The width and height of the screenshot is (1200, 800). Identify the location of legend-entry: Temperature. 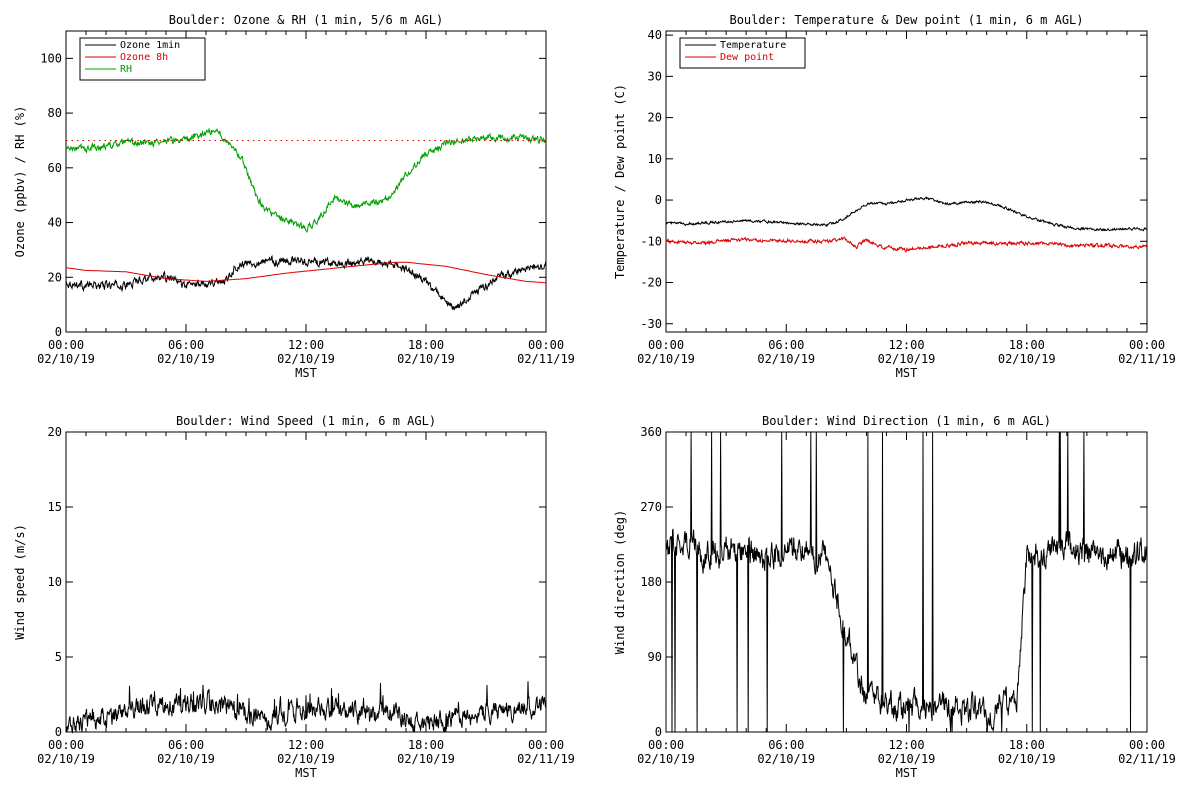
(753, 45).